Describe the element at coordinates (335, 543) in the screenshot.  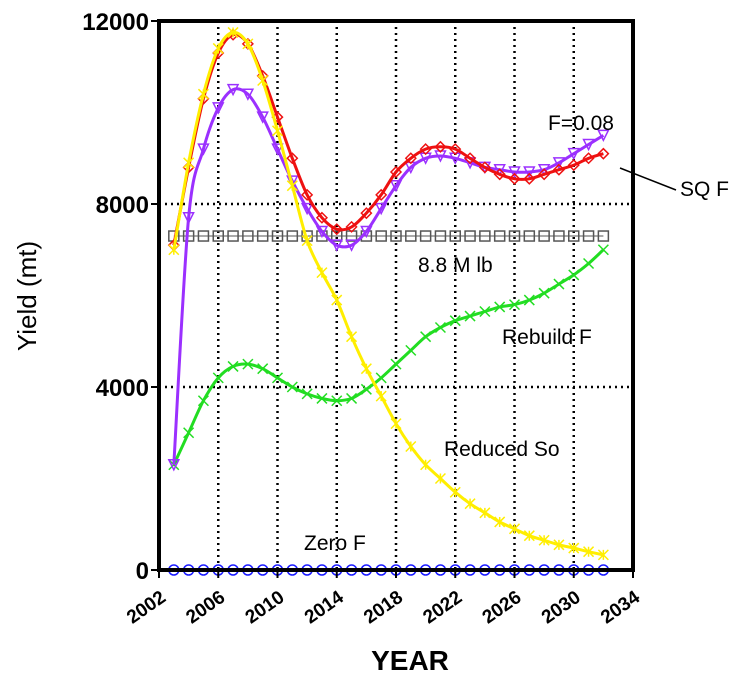
I see `annotation-zero: Zero F` at that location.